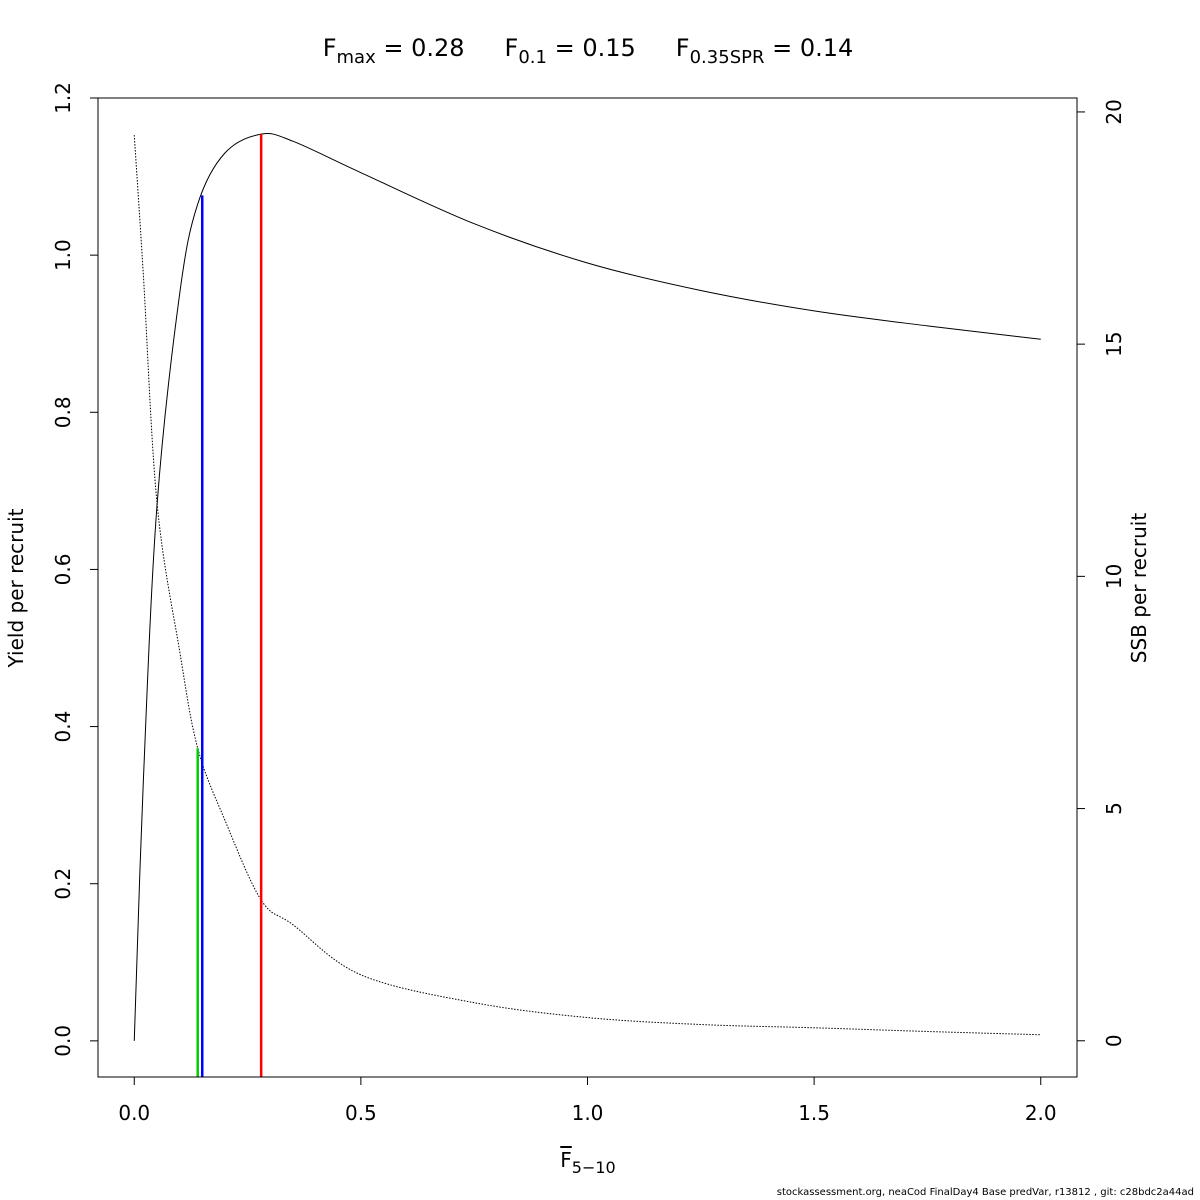 Image resolution: width=1200 pixels, height=1200 pixels. What do you see at coordinates (1139, 588) in the screenshot?
I see `y2-axis-label: SSB per recruit` at bounding box center [1139, 588].